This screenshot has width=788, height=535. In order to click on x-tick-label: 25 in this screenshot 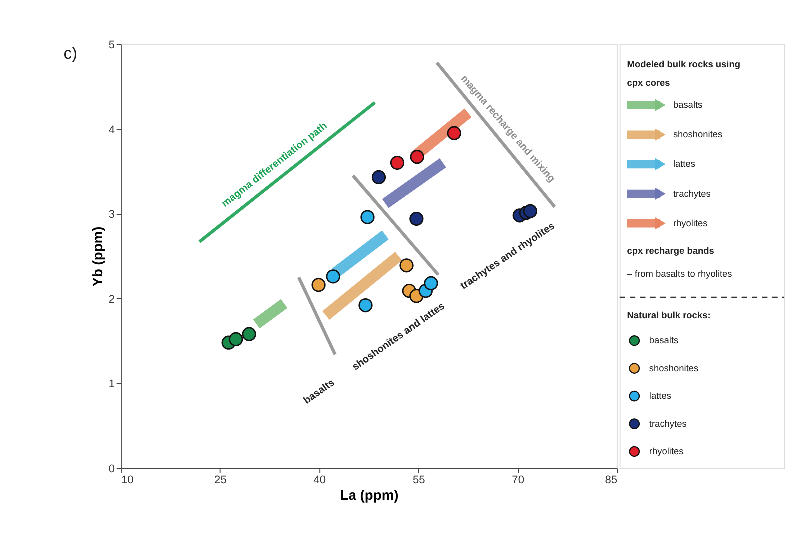, I will do `click(220, 480)`.